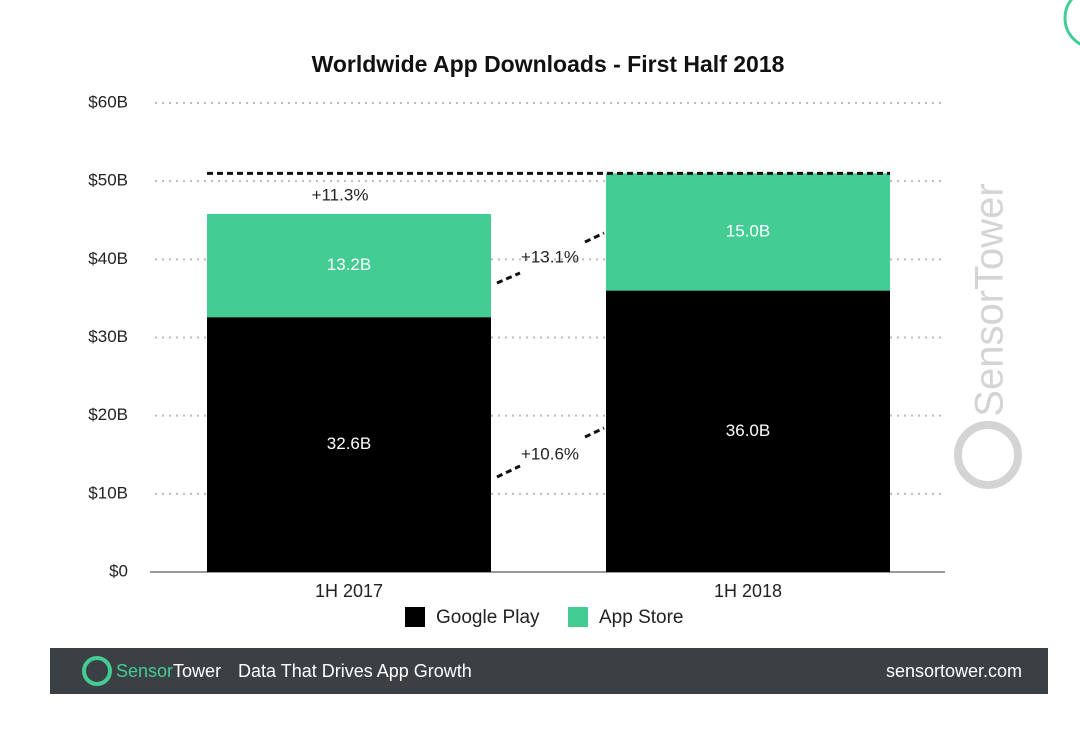  Describe the element at coordinates (108, 492) in the screenshot. I see `y-tick-label: $10B` at that location.